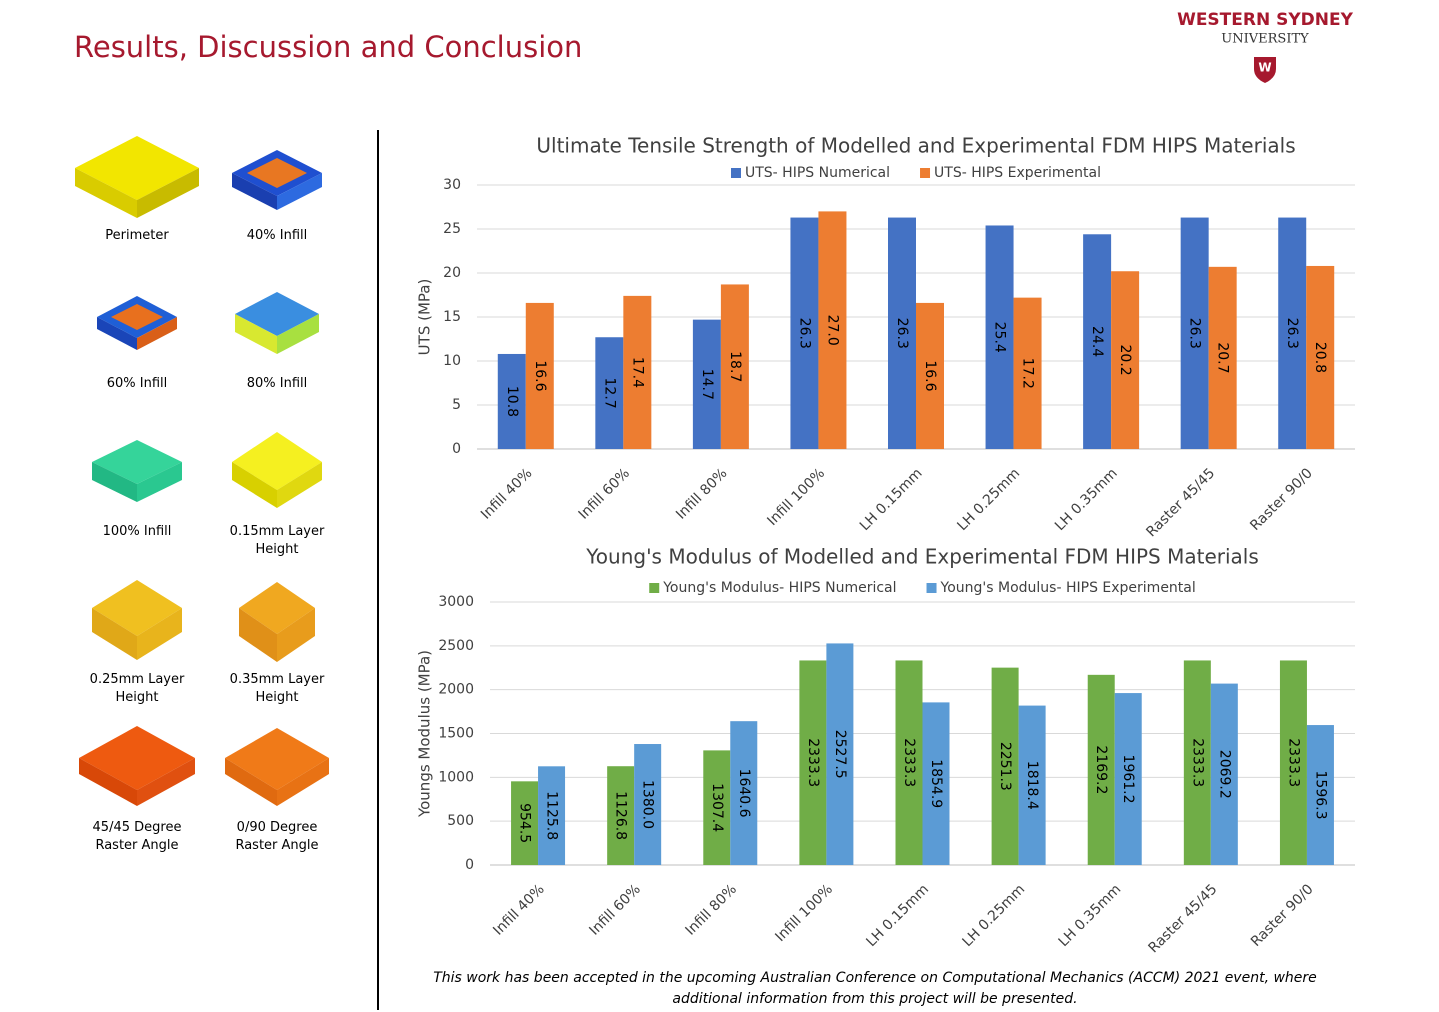 The width and height of the screenshot is (1439, 1012). Describe the element at coordinates (711, 909) in the screenshot. I see `x-tick-label: Infill 80%` at that location.